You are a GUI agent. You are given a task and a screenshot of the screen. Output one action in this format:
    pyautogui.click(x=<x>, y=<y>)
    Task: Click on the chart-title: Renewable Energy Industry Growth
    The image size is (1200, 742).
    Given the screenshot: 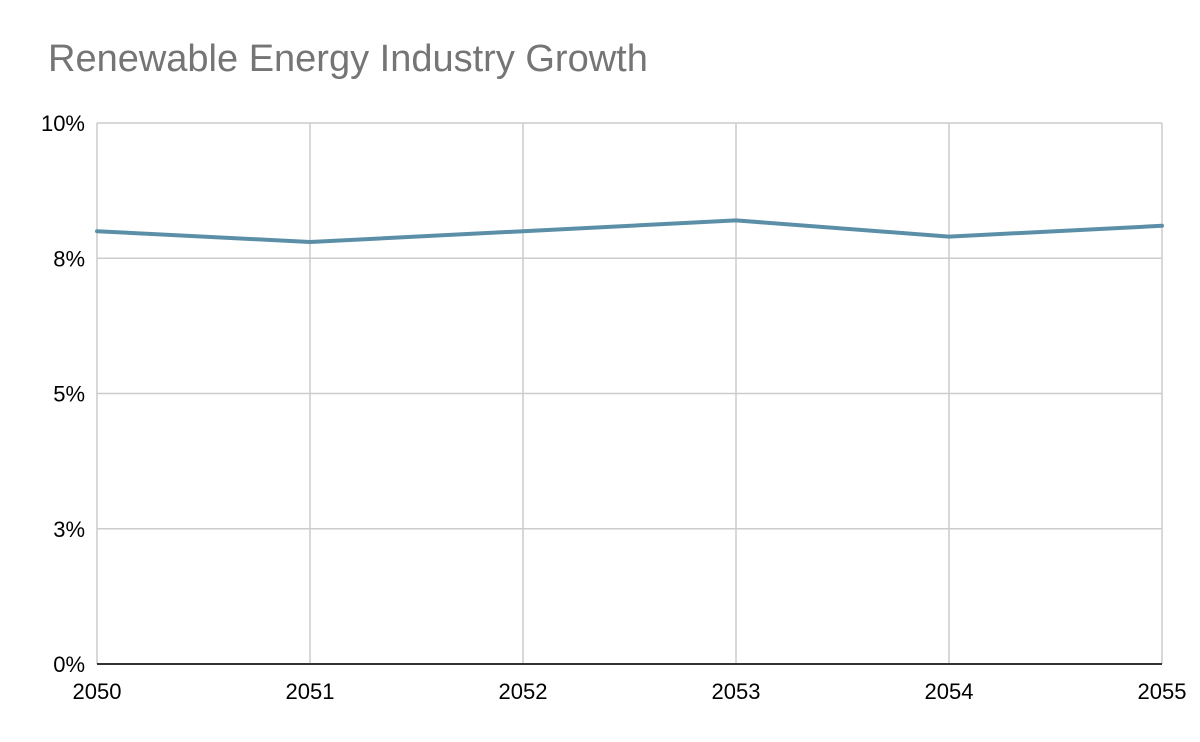 What is the action you would take?
    pyautogui.click(x=348, y=59)
    